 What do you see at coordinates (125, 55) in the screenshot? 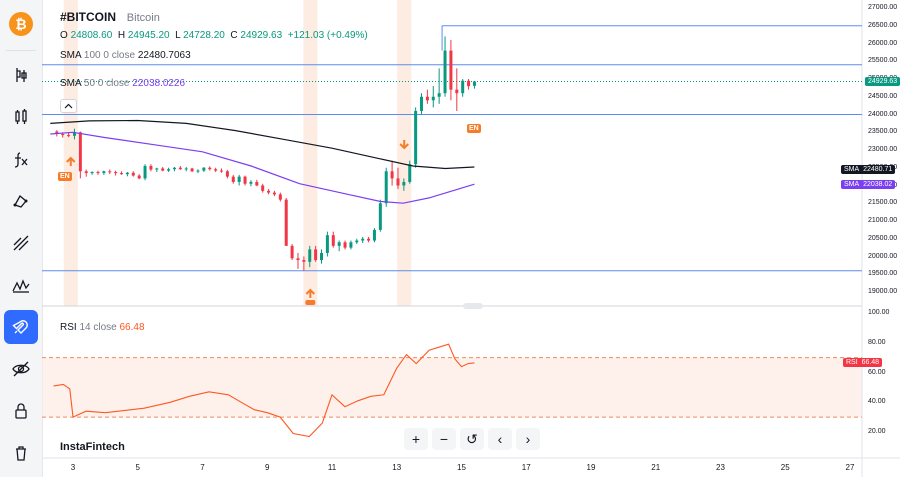
I see `sma100-legend: SMA 100 0 close 22480.7063` at bounding box center [125, 55].